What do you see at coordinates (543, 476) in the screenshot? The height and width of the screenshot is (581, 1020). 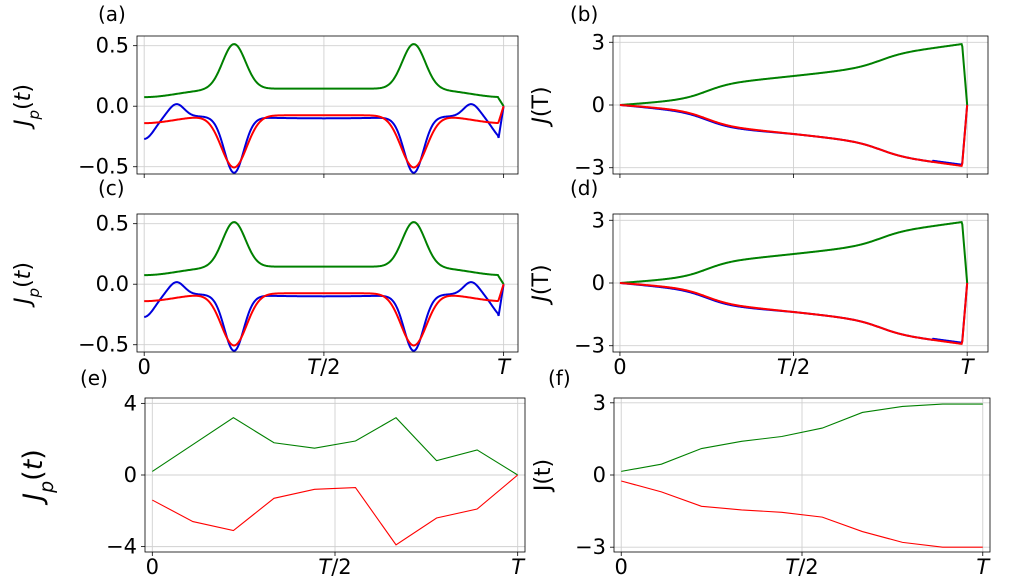 I see `ylabel-f: J(t)` at bounding box center [543, 476].